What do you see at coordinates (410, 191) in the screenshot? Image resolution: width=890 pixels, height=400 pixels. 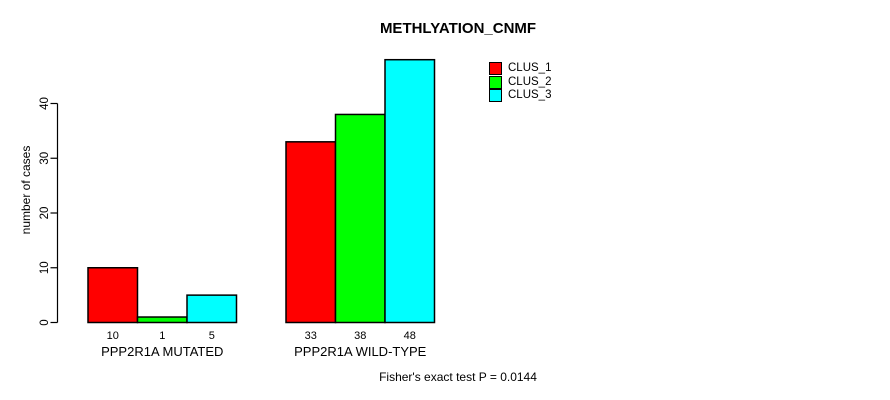 I see `bar-clus_3-group2` at bounding box center [410, 191].